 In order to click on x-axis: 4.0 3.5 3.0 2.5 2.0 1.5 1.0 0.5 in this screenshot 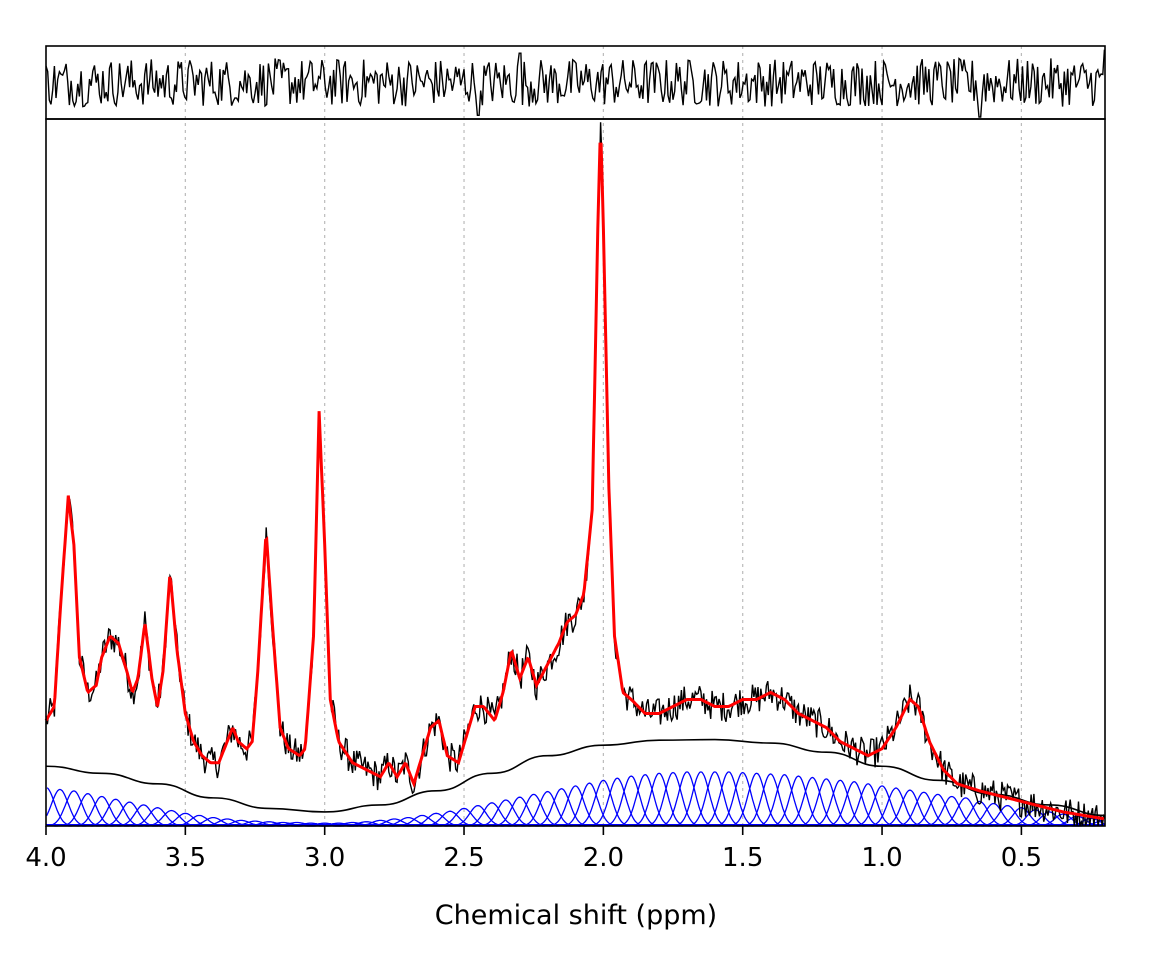, I will do `click(533, 849)`.